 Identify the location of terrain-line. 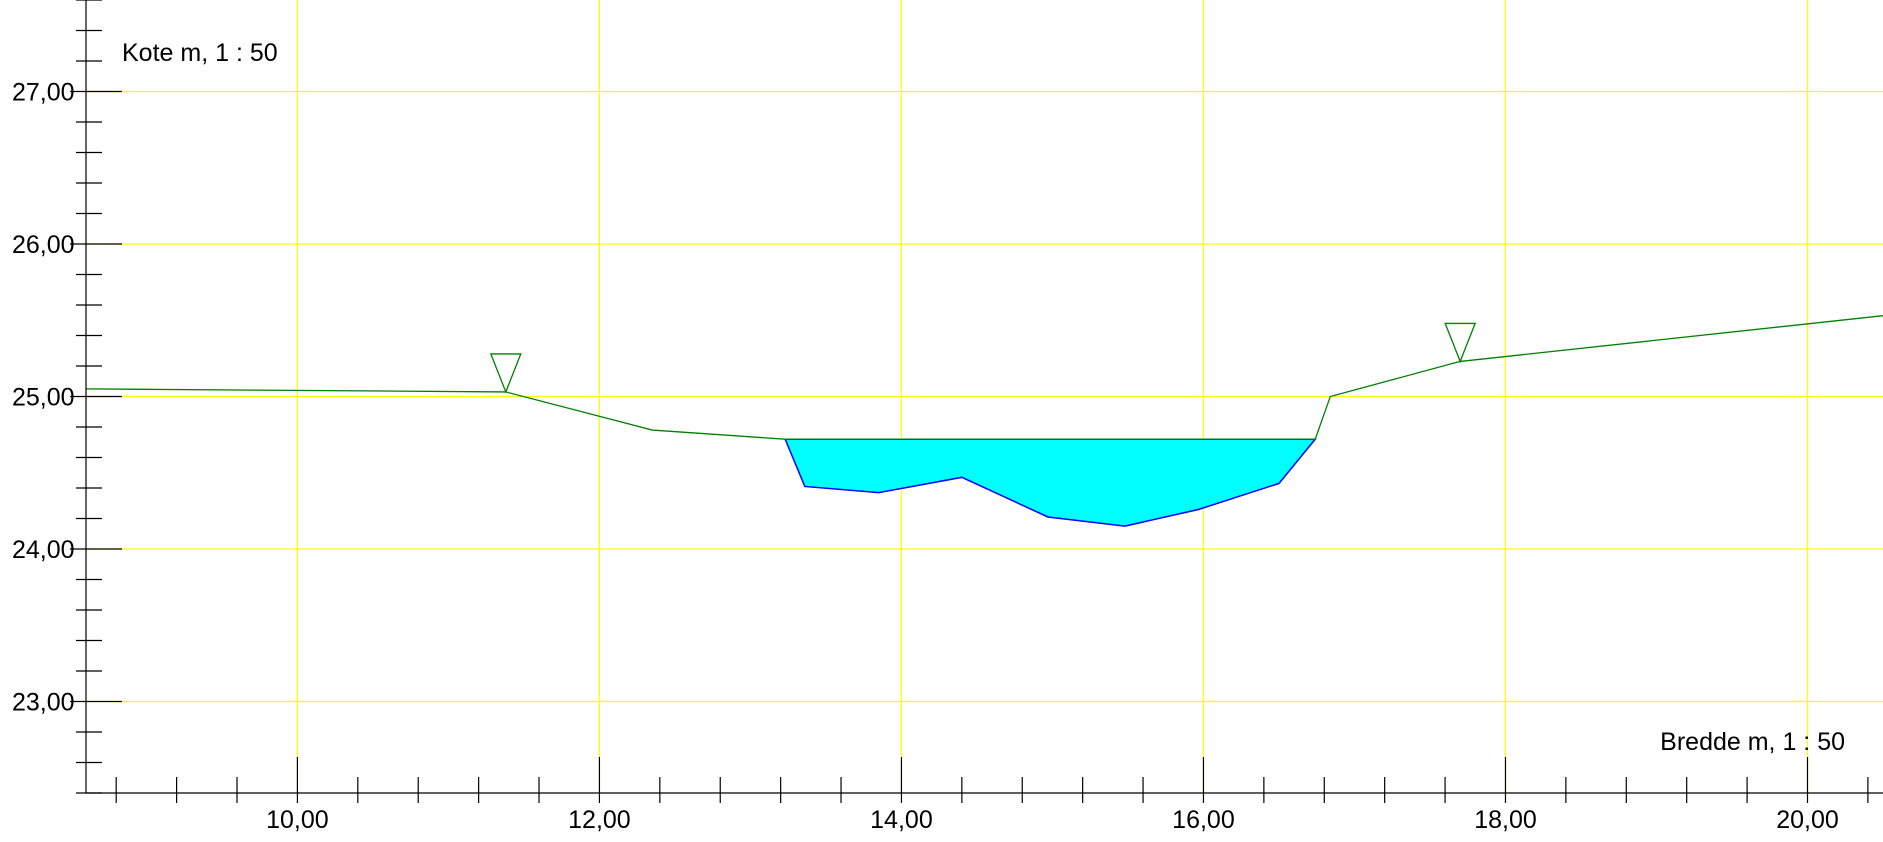
(984, 377).